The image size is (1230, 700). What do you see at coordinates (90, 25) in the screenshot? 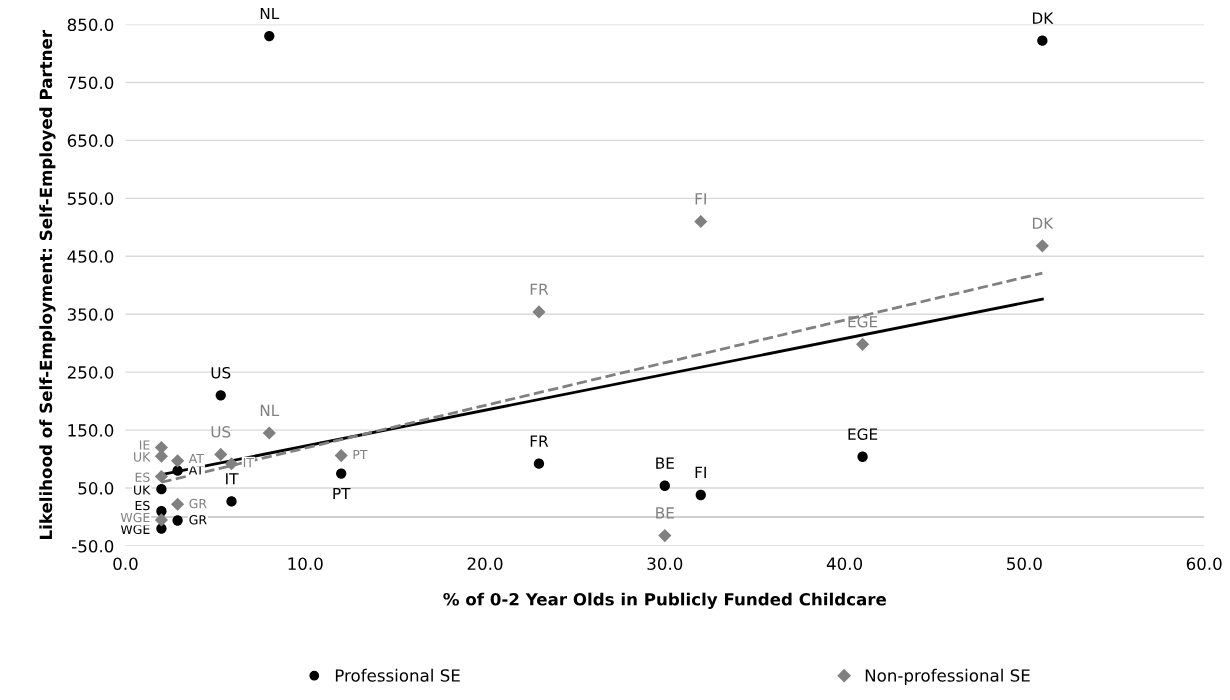
I see `y-tick-label: 850.0` at bounding box center [90, 25].